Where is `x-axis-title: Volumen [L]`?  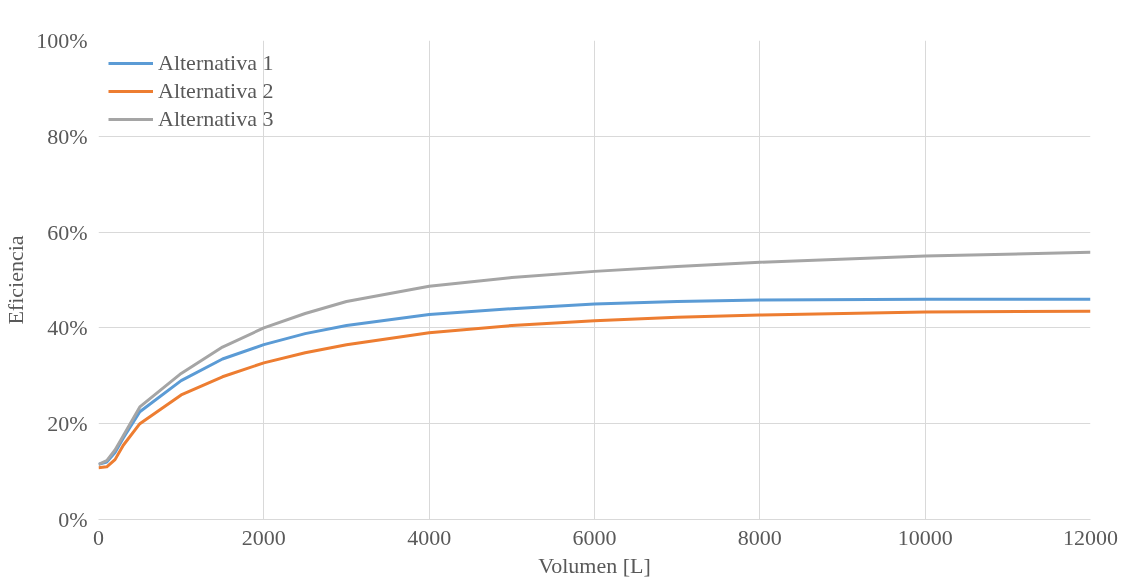
x-axis-title: Volumen [L] is located at coordinates (594, 565).